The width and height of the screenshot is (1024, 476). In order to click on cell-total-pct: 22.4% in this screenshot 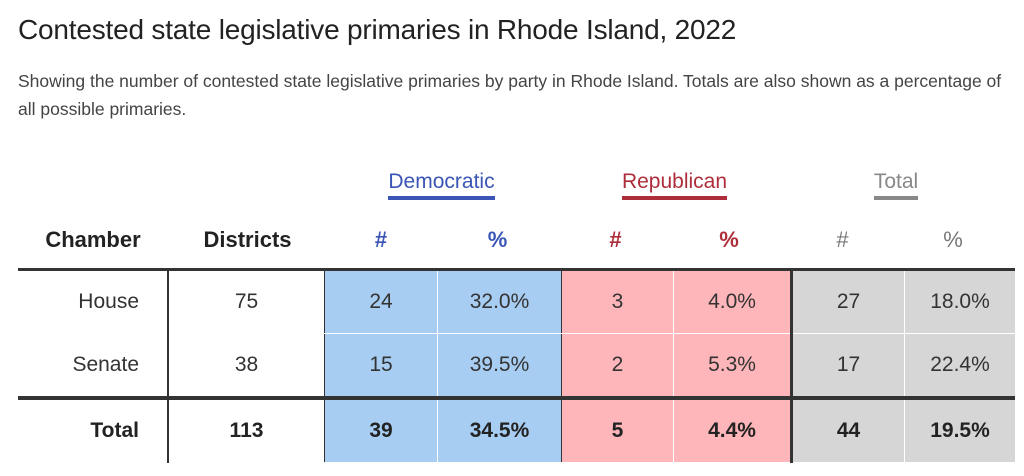, I will do `click(959, 366)`.